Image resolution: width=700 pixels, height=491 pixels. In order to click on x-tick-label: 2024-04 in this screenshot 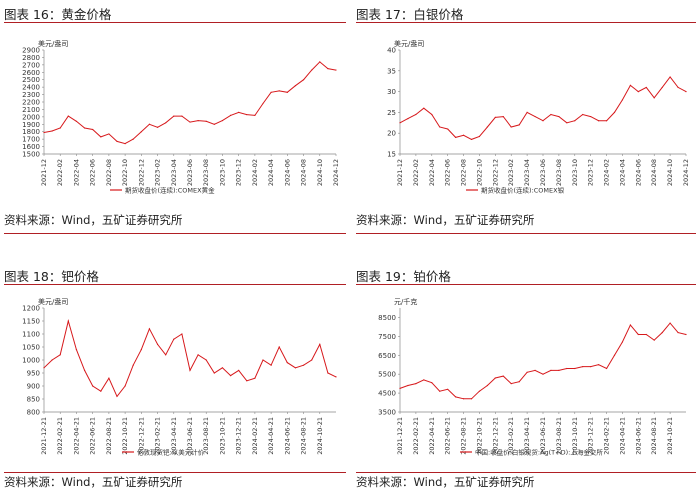, I will do `click(271, 172)`.